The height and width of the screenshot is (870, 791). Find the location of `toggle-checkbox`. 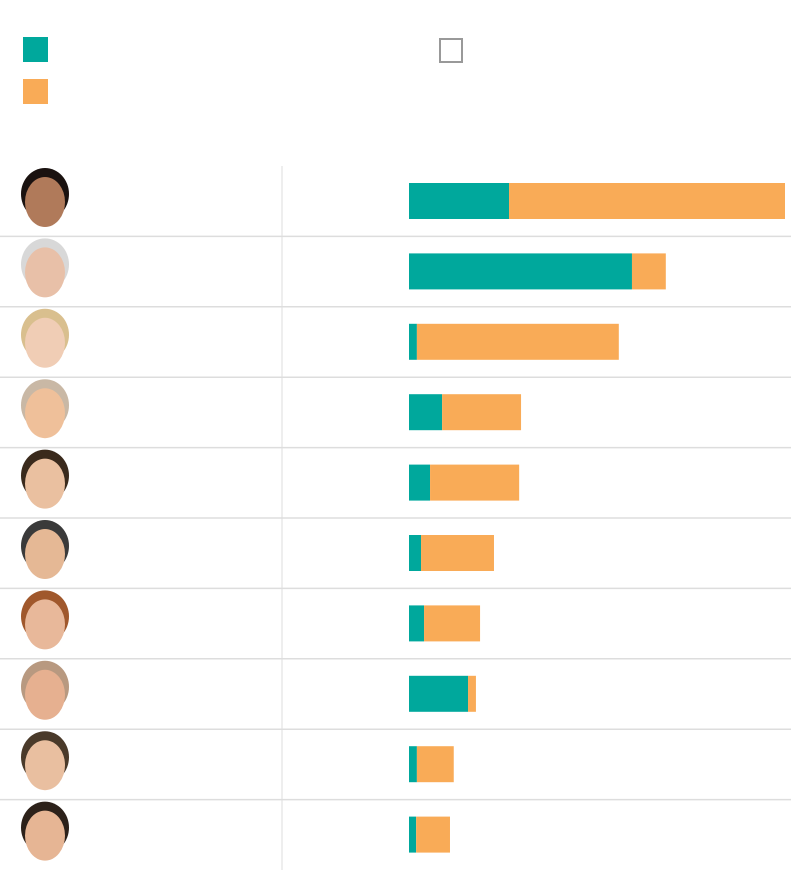

toggle-checkbox is located at coordinates (451, 50).